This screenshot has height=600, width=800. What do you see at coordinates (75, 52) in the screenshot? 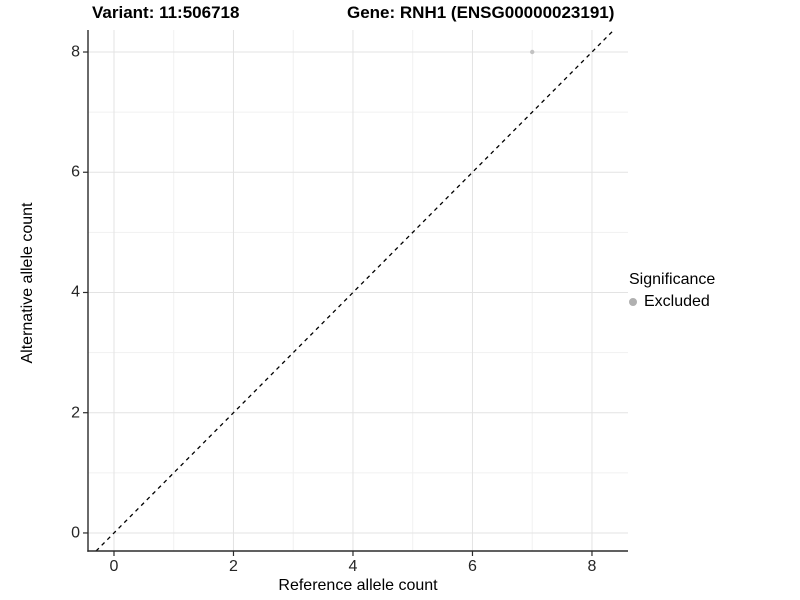
I see `y-tick-label: 8` at bounding box center [75, 52].